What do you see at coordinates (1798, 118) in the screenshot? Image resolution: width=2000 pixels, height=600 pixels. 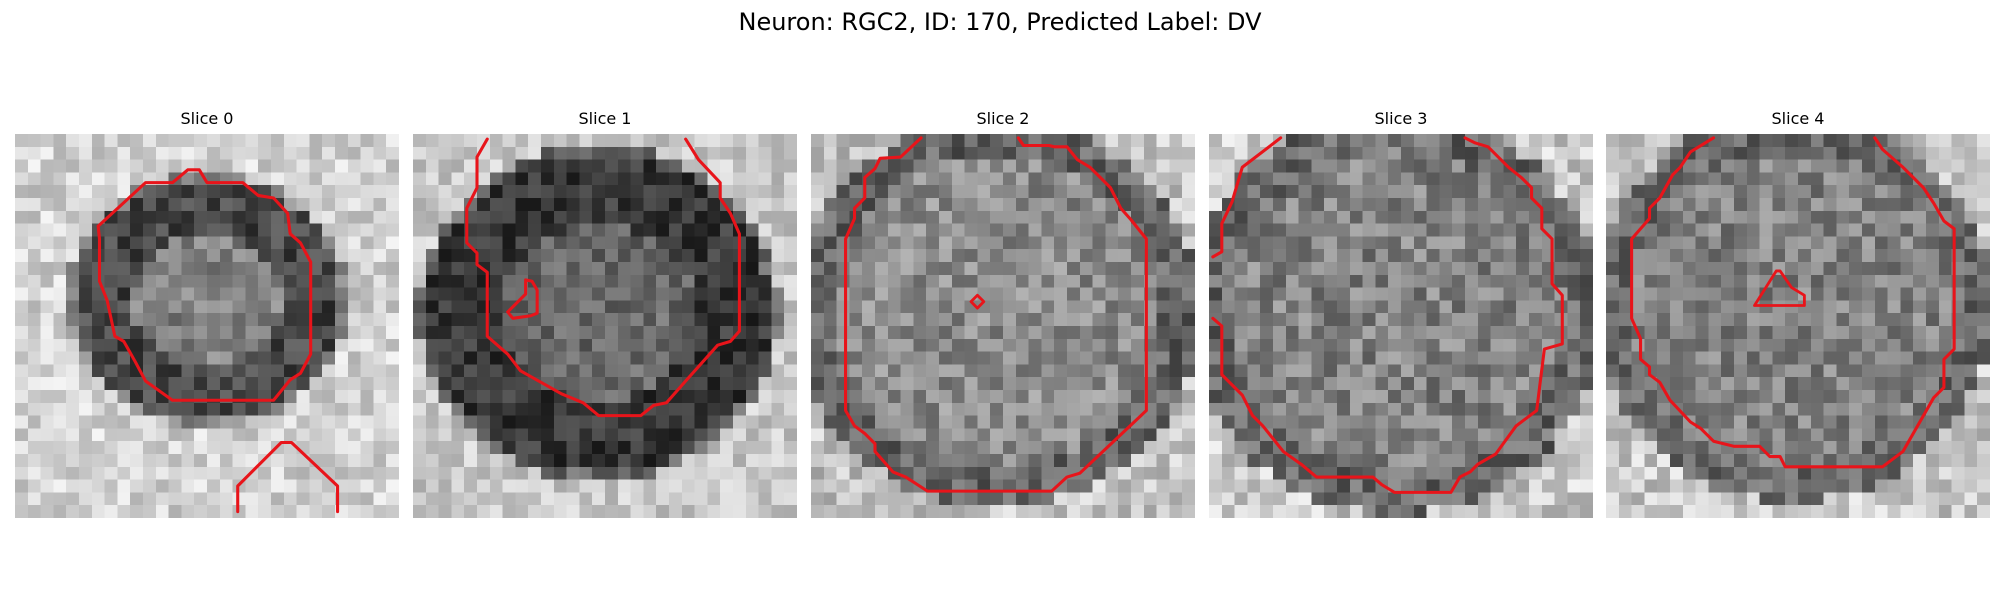 I see `slice-title-4: Slice 4` at bounding box center [1798, 118].